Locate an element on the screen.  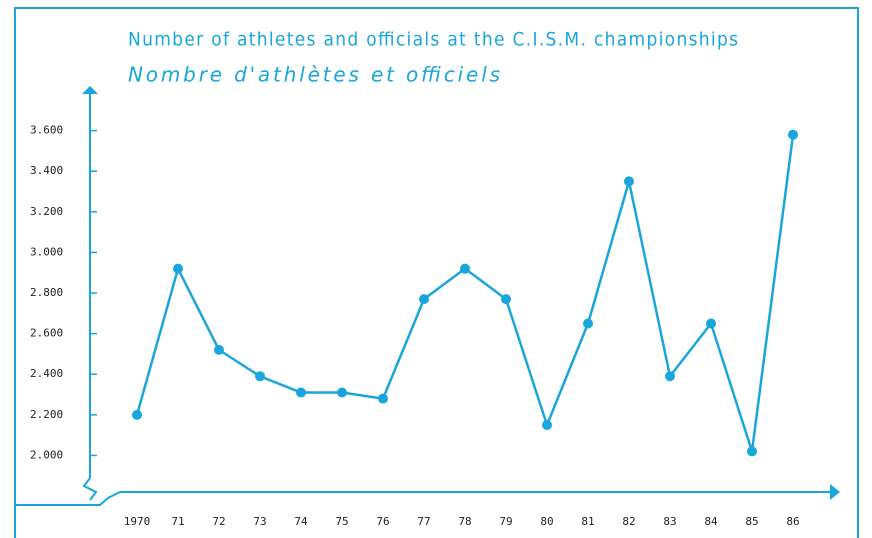
x-tick-label: 74 is located at coordinates (301, 521).